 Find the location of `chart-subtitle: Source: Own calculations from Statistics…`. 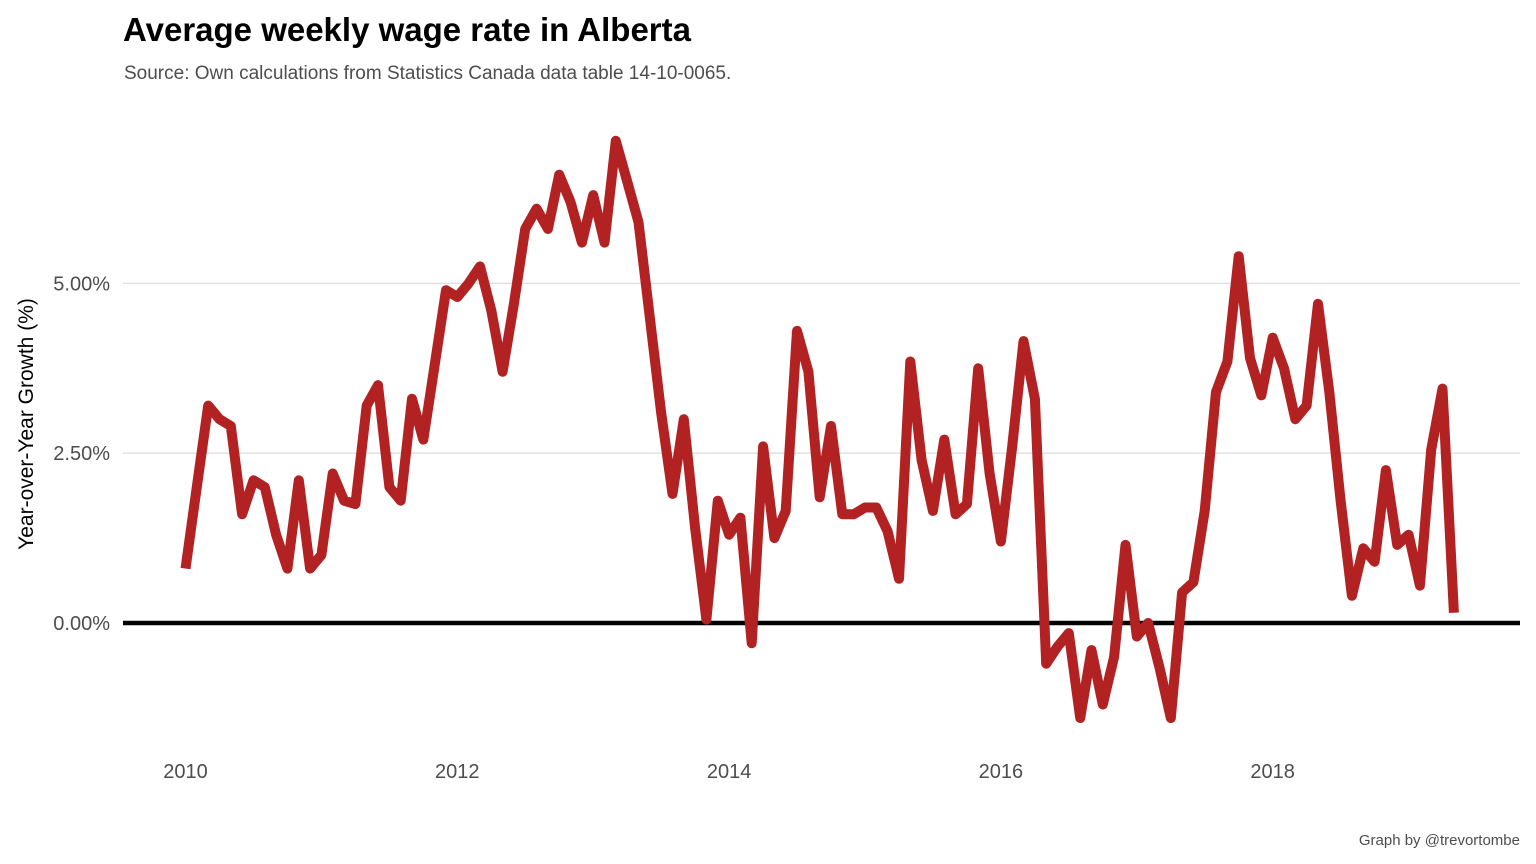

chart-subtitle: Source: Own calculations from Statistics… is located at coordinates (427, 73).